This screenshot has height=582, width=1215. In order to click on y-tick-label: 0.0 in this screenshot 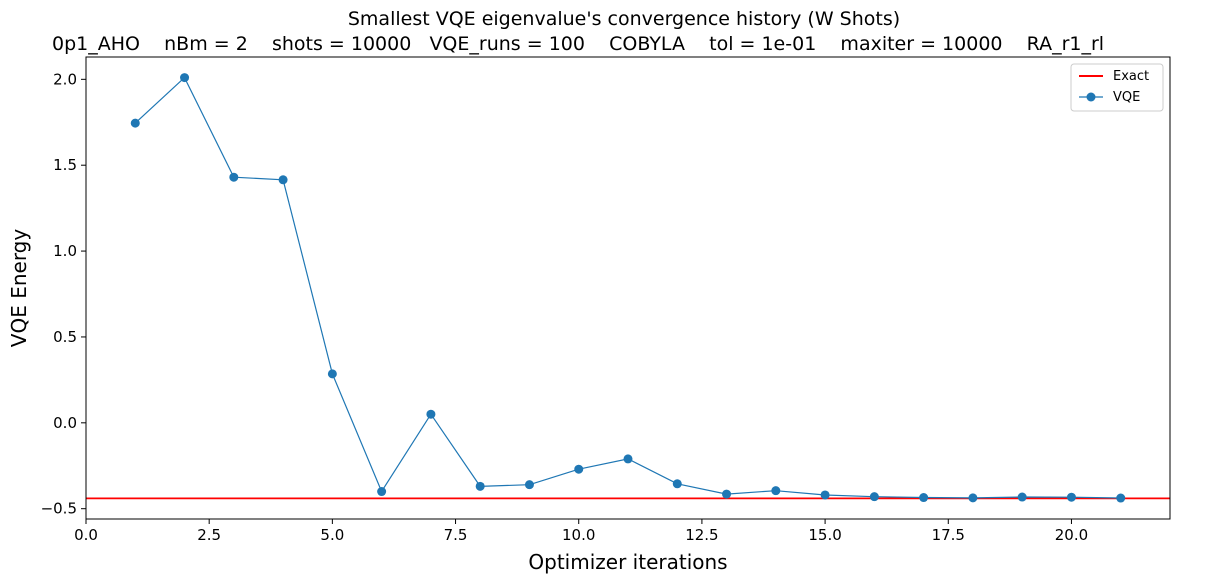, I will do `click(65, 423)`.